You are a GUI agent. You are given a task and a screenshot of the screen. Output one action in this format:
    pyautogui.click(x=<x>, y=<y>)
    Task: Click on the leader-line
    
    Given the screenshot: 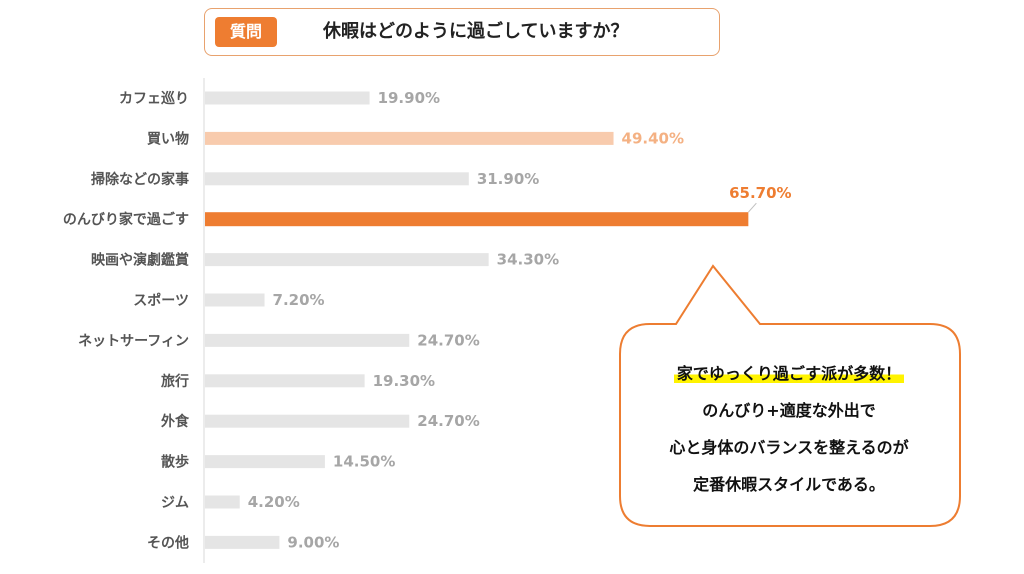 What is the action you would take?
    pyautogui.click(x=752, y=207)
    